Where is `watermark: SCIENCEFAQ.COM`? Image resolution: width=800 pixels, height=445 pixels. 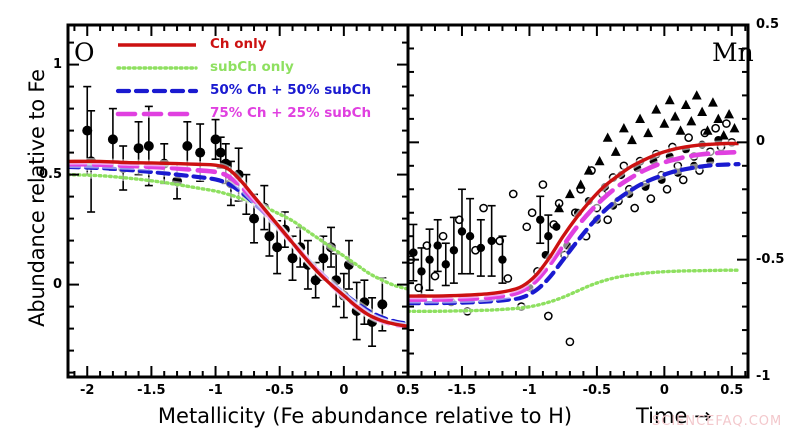 watermark: SCIENCEFAQ.COM is located at coordinates (717, 421).